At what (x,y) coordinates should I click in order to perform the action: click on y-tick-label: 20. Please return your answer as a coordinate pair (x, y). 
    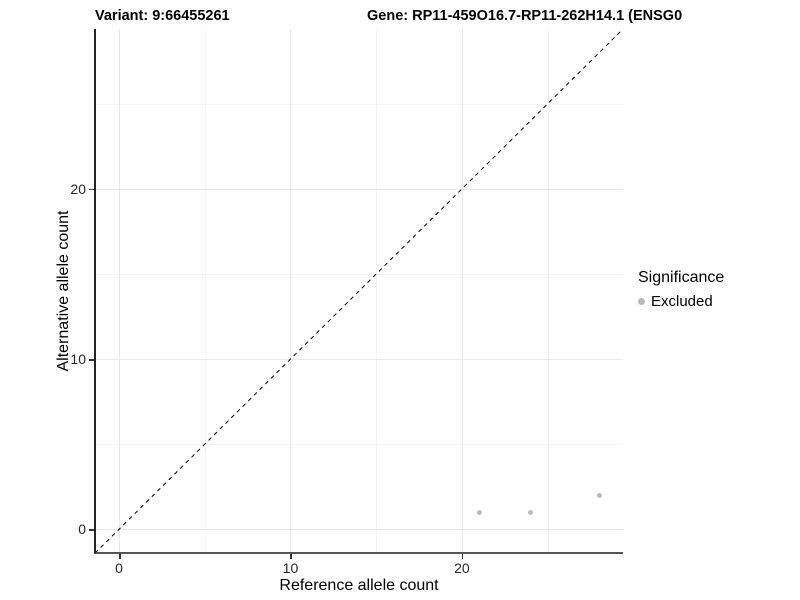
    Looking at the image, I should click on (78, 188).